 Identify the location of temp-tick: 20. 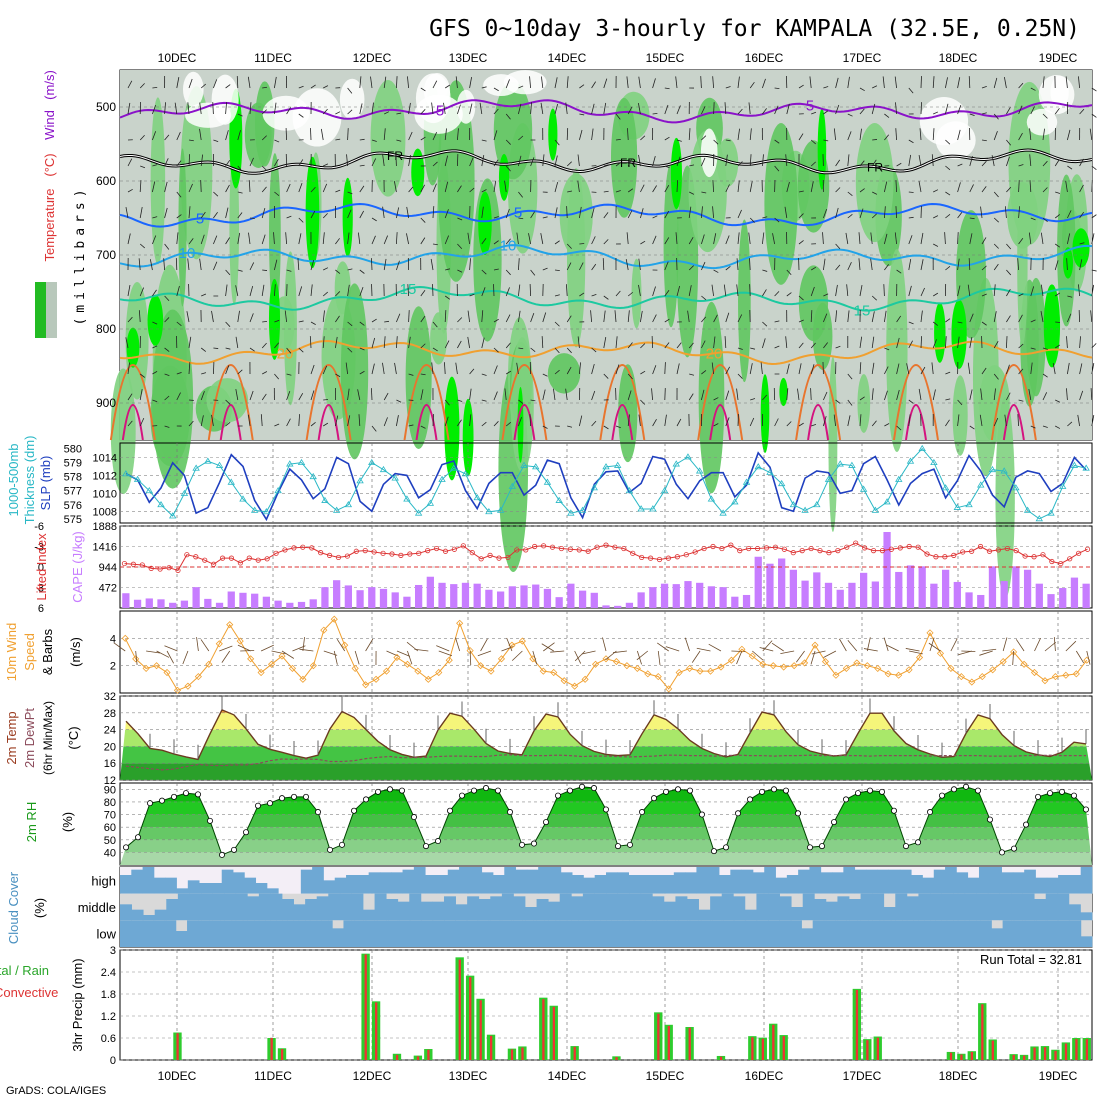
(110, 747).